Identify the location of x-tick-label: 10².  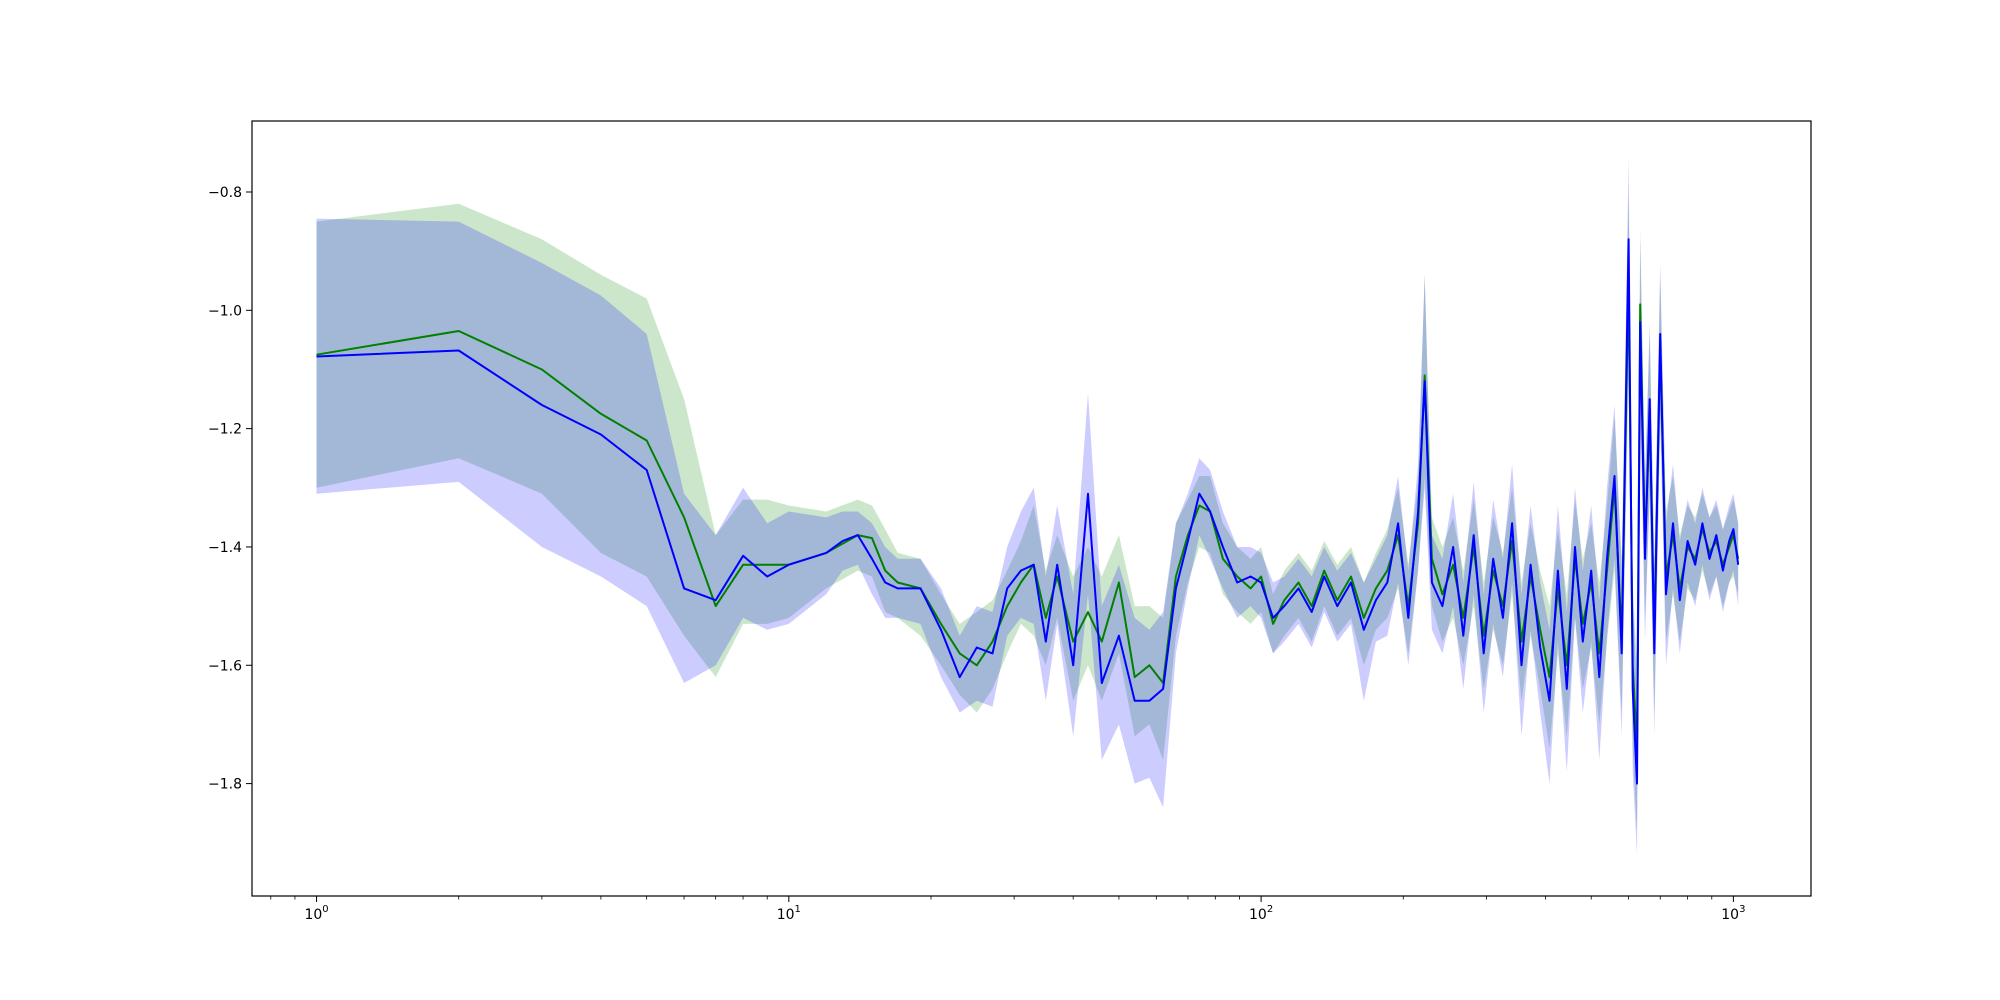
(1261, 913).